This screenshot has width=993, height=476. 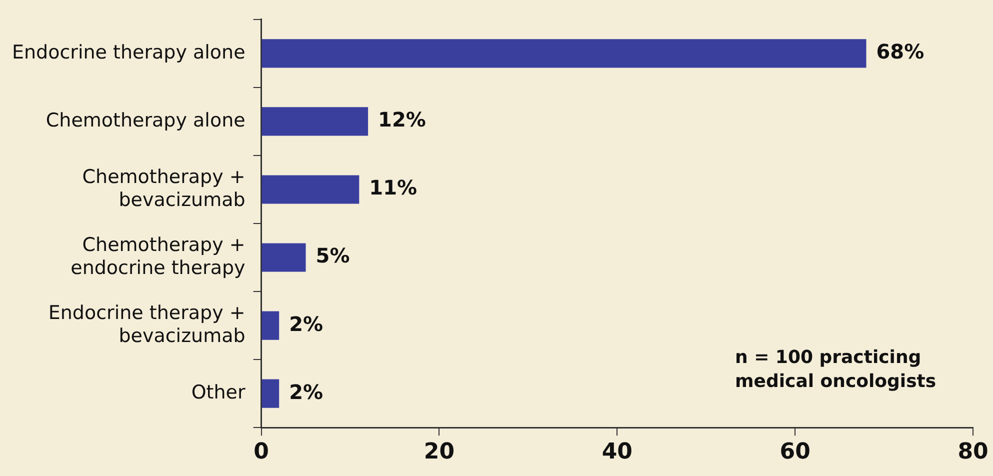 I want to click on y-tick-label: Endocrine therapy alone, so click(x=129, y=52).